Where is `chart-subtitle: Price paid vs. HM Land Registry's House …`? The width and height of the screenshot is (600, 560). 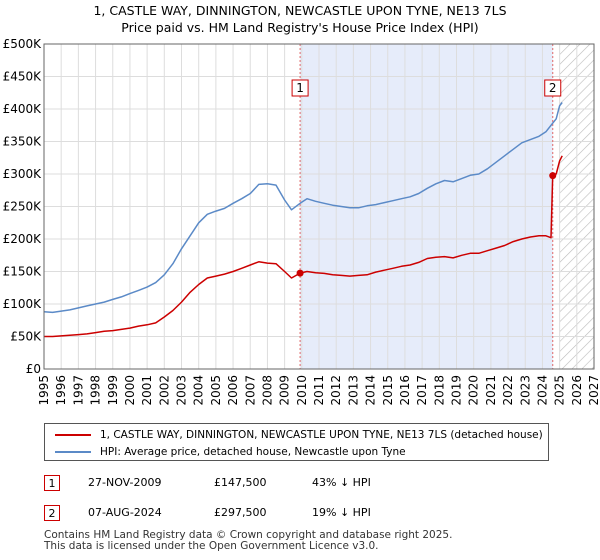
chart-subtitle: Price paid vs. HM Land Registry's House … is located at coordinates (299, 27).